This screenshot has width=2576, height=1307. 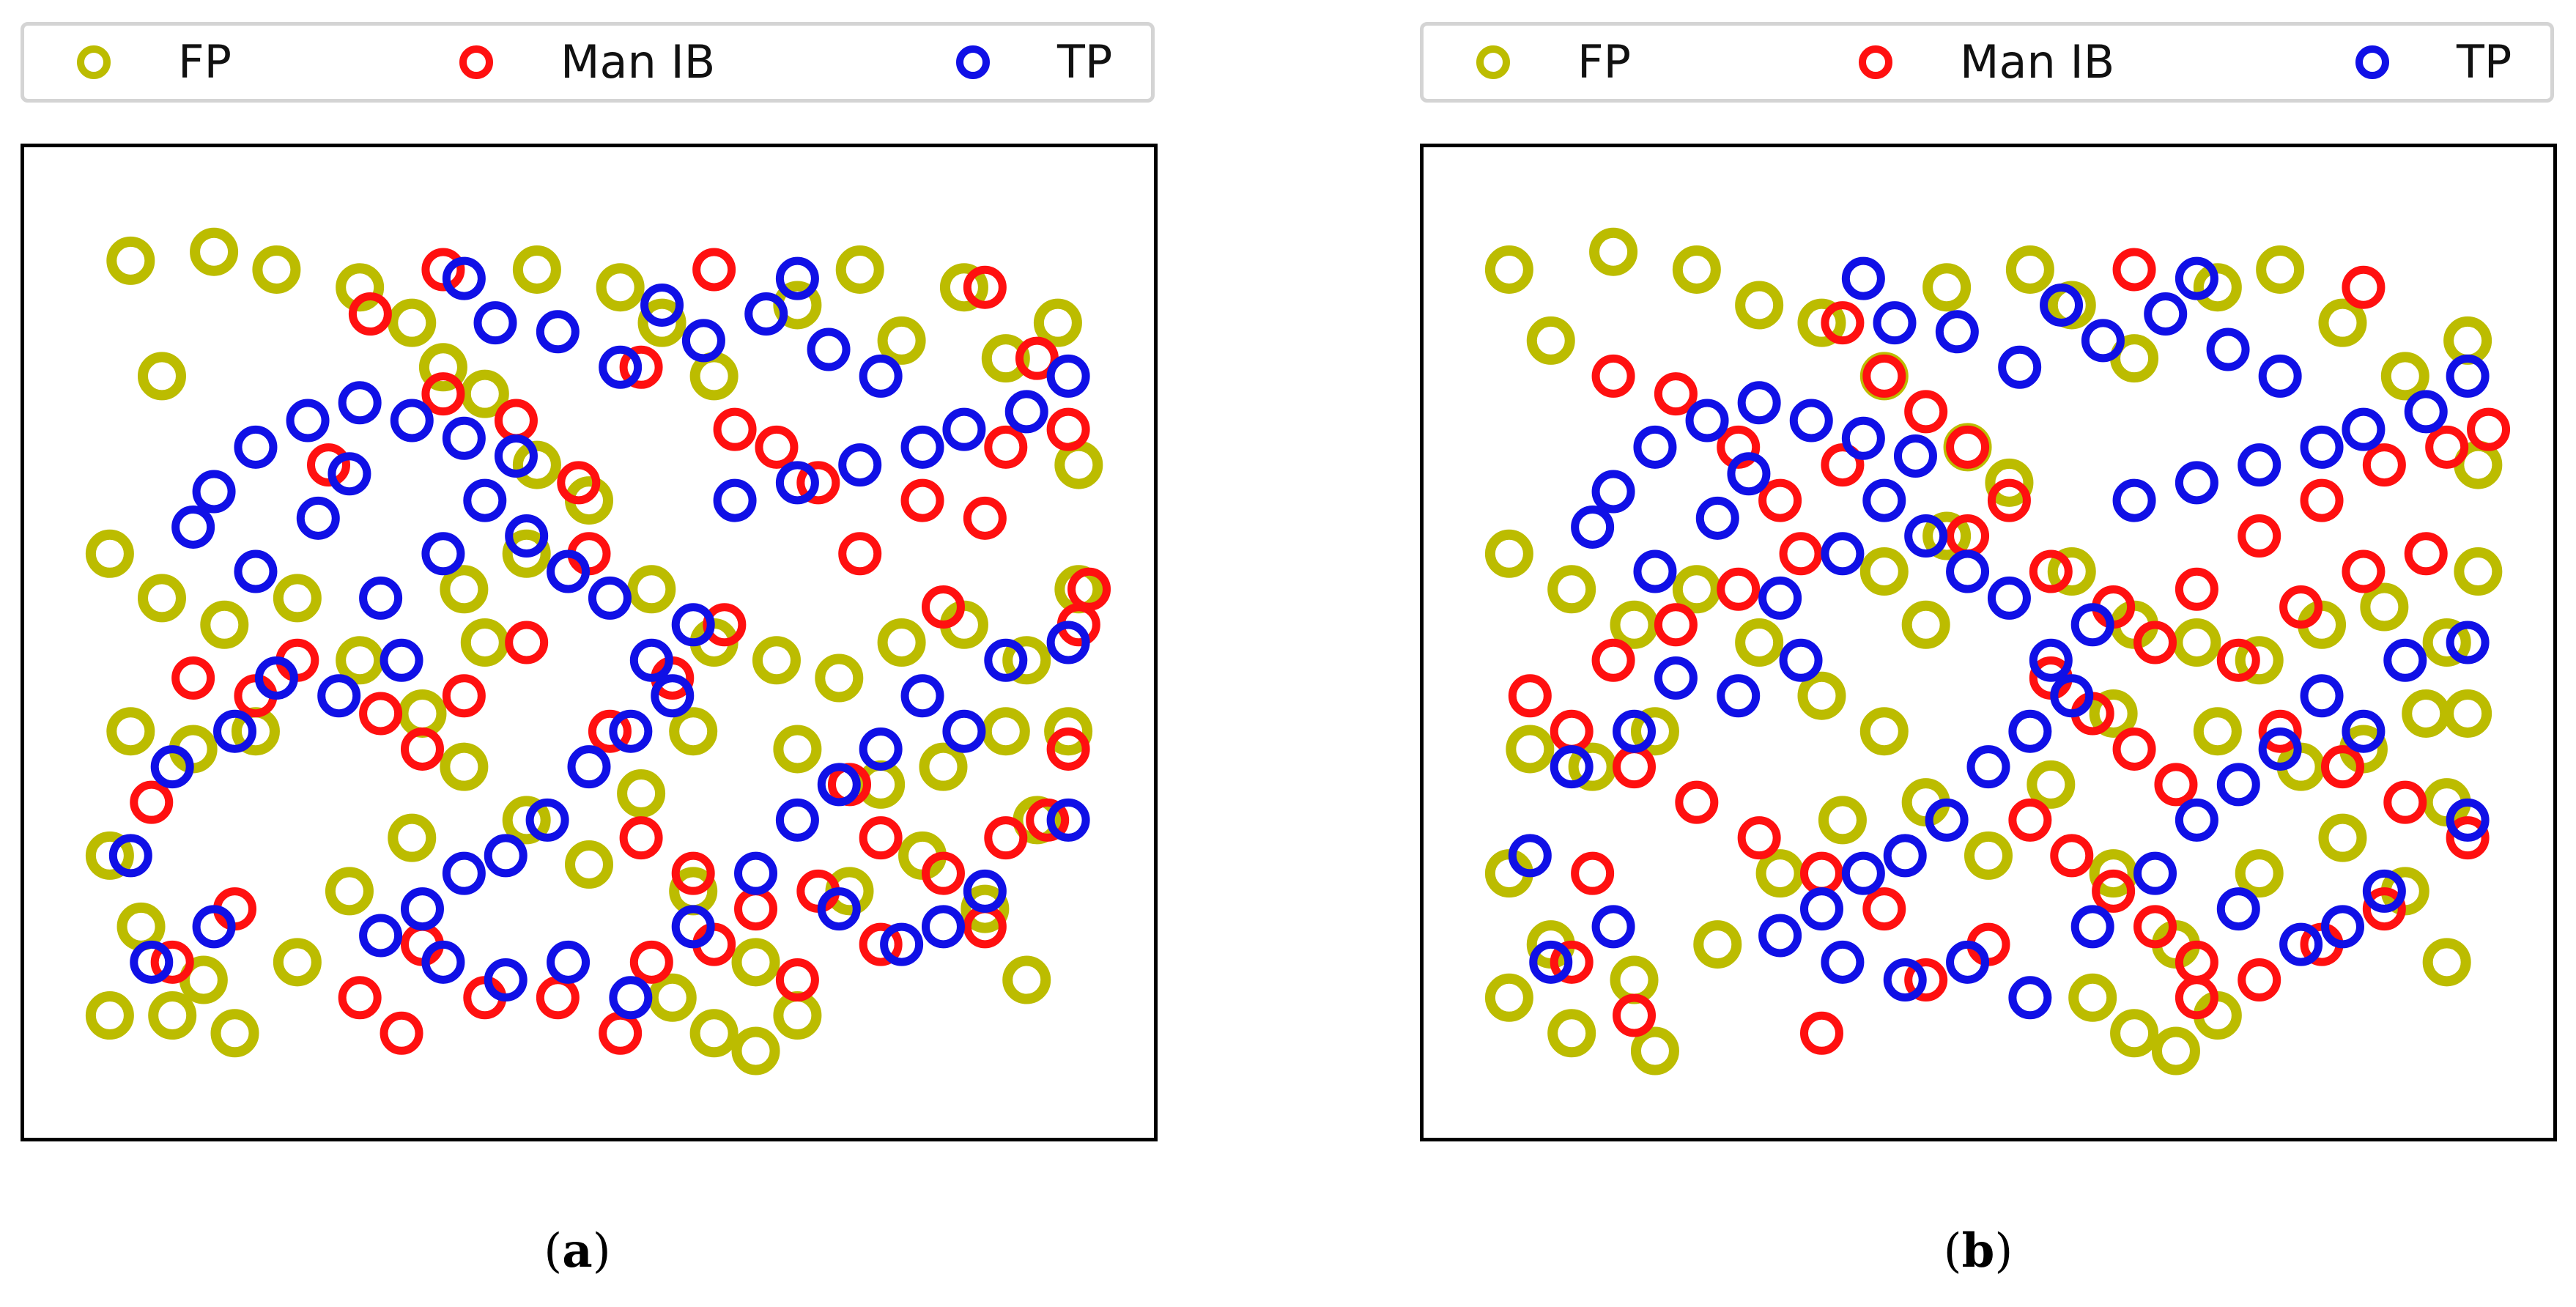 I want to click on legend-marker-man-ib, so click(x=1875, y=62).